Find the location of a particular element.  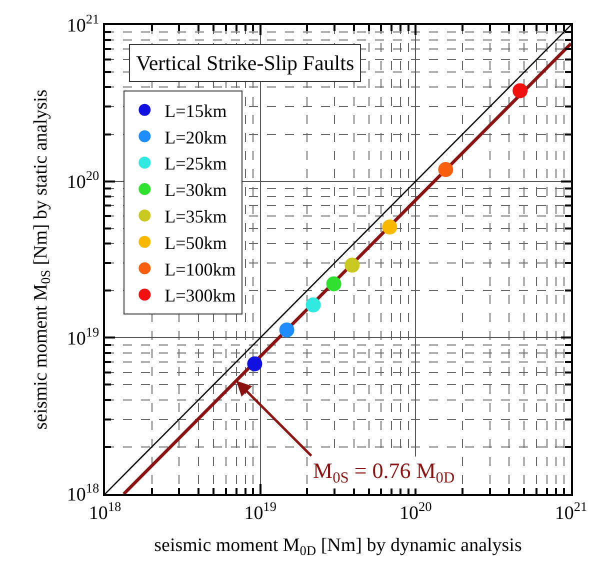

legend-label: L=30km is located at coordinates (195, 190).